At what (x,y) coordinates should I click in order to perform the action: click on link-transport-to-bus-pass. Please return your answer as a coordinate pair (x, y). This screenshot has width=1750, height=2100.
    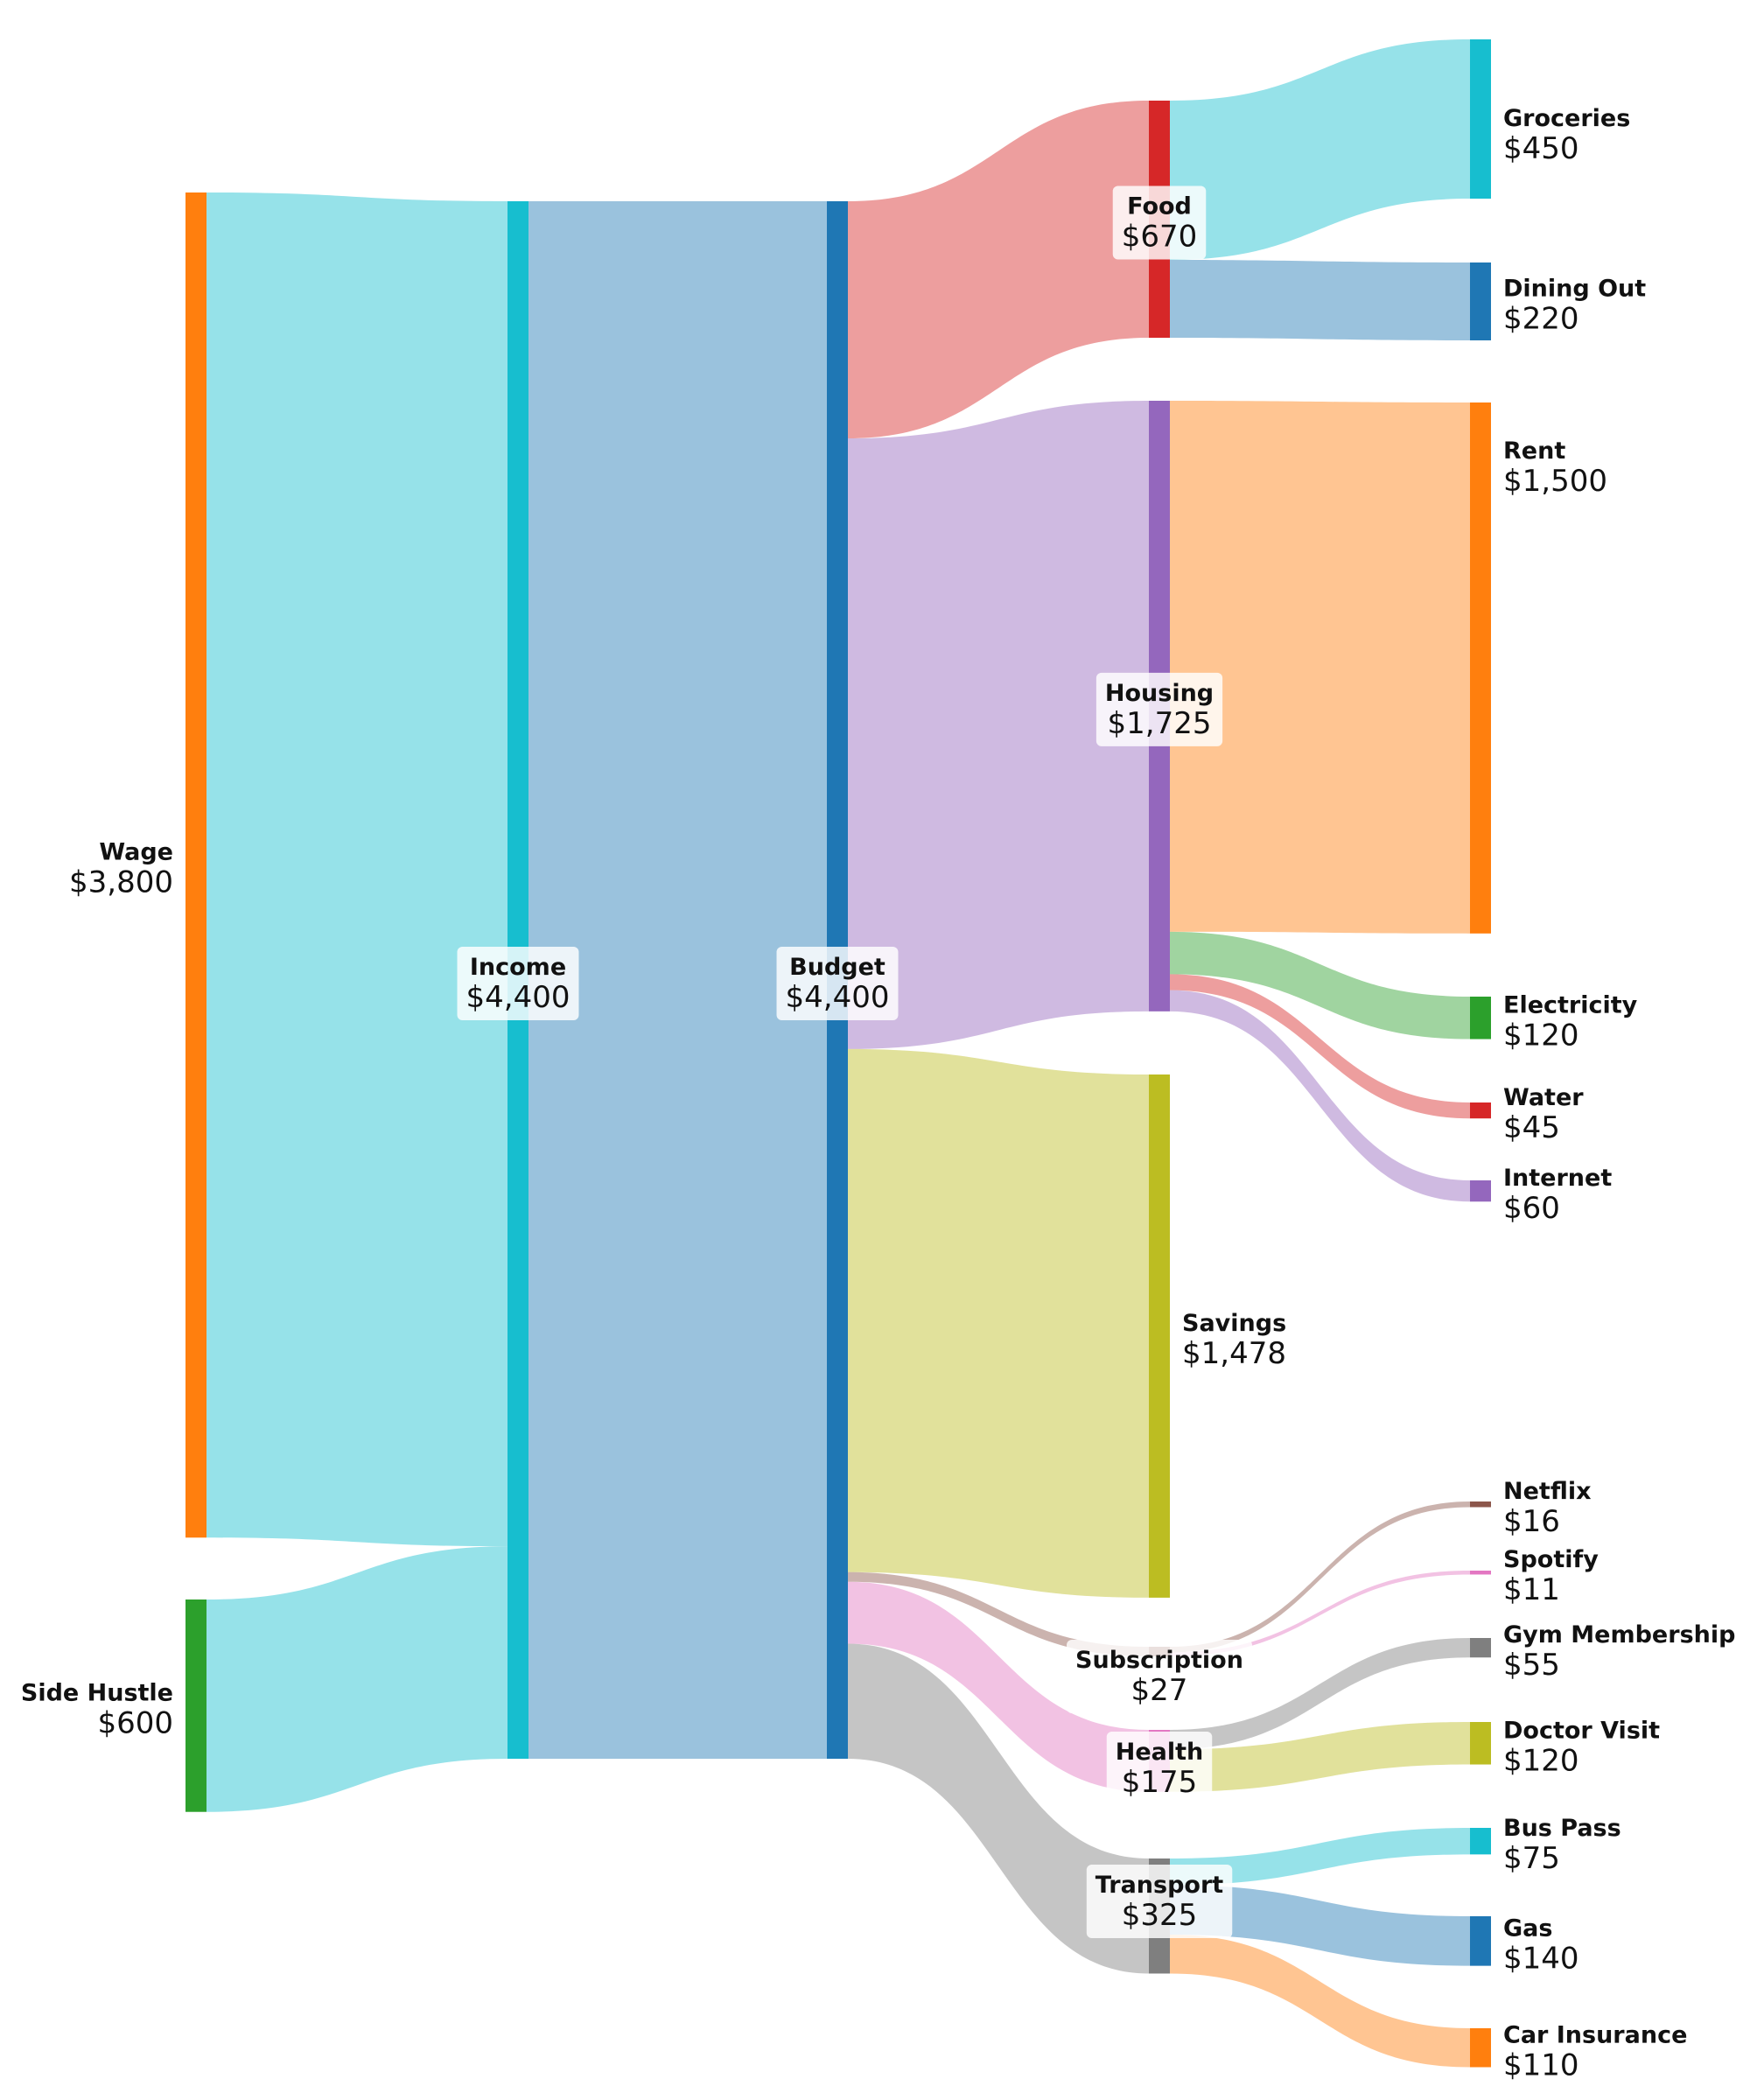
    Looking at the image, I should click on (1320, 1857).